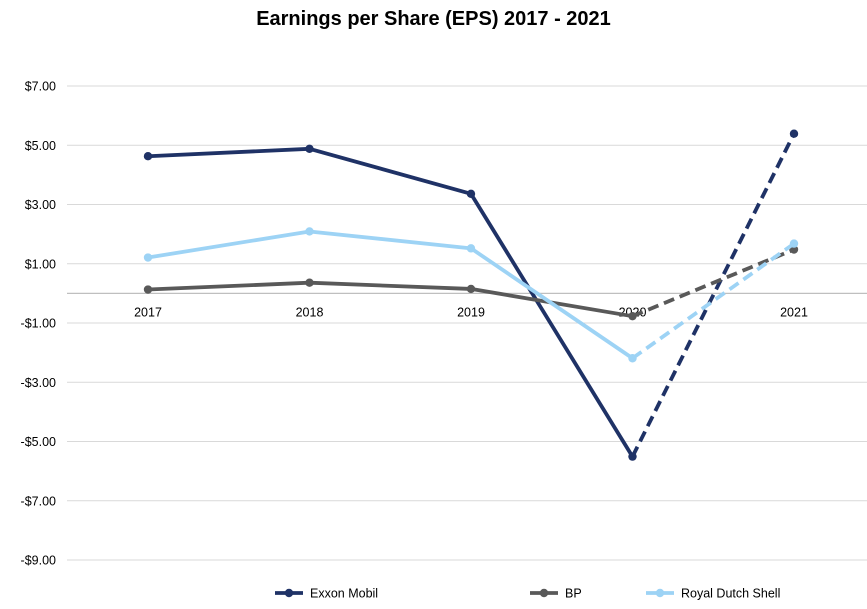 Image resolution: width=867 pixels, height=609 pixels. Describe the element at coordinates (344, 594) in the screenshot. I see `legend-label: Exxon Mobil` at that location.